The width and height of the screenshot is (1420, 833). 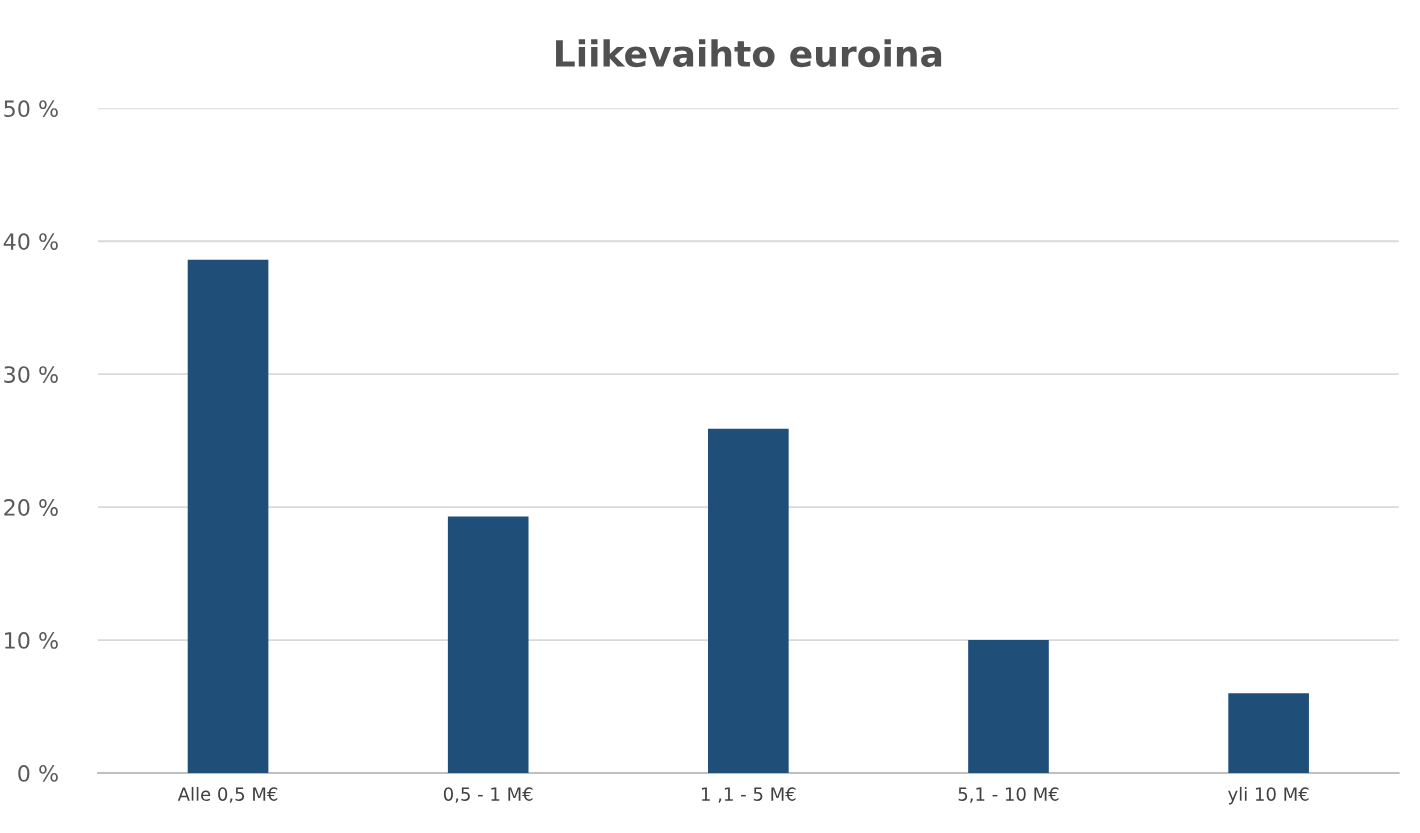 I want to click on y-tick-label: 20 %, so click(x=31, y=507).